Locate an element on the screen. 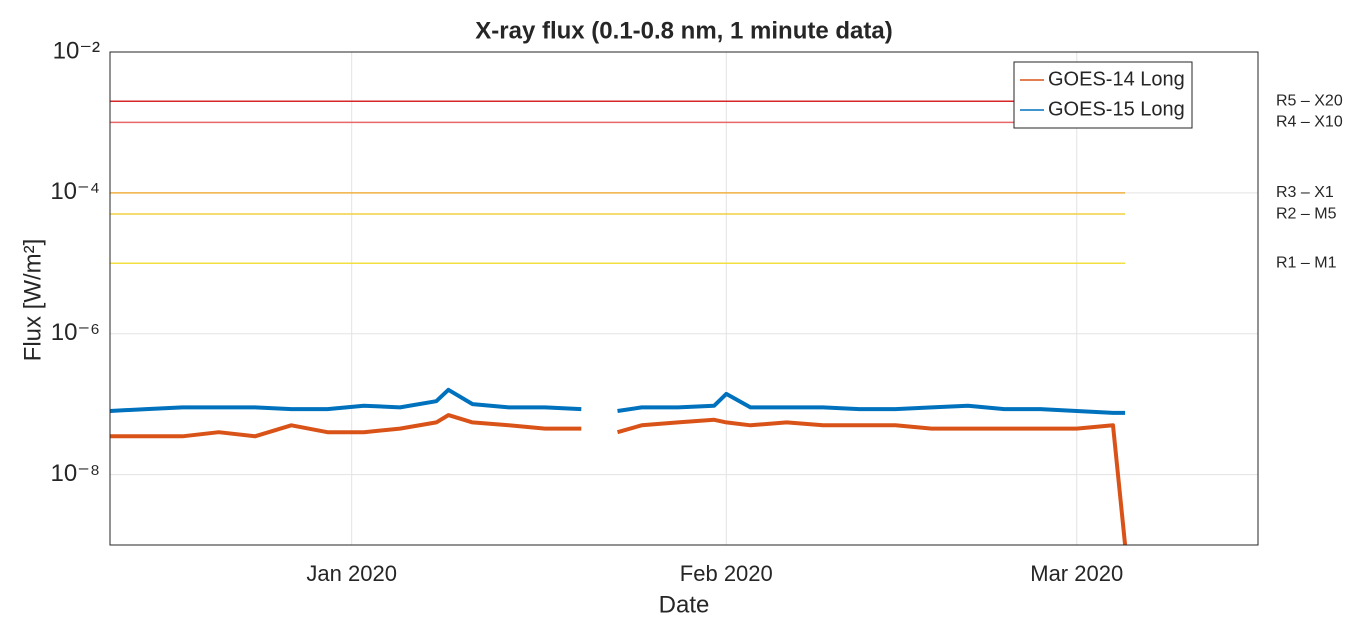 This screenshot has width=1362, height=623. y-tick-label: 10⁻⁶ is located at coordinates (75, 332).